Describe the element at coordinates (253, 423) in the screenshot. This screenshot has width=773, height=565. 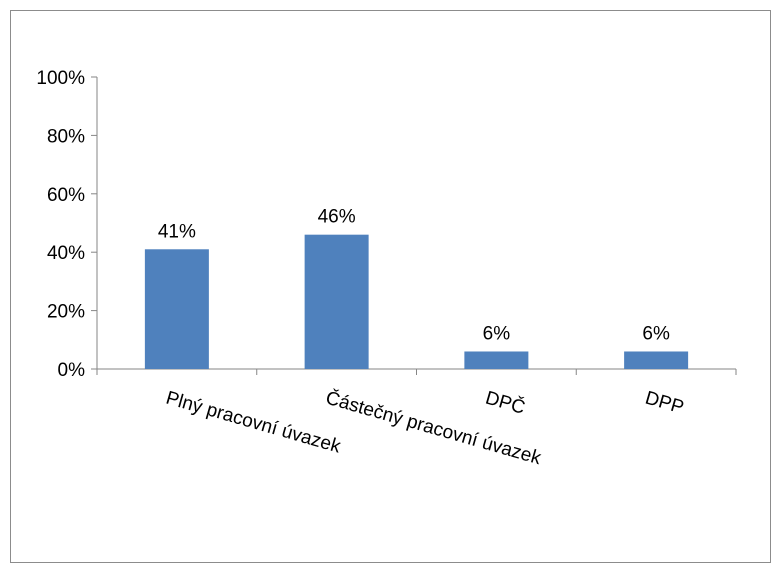
I see `x-category-label: Plný pracovní úvazek` at that location.